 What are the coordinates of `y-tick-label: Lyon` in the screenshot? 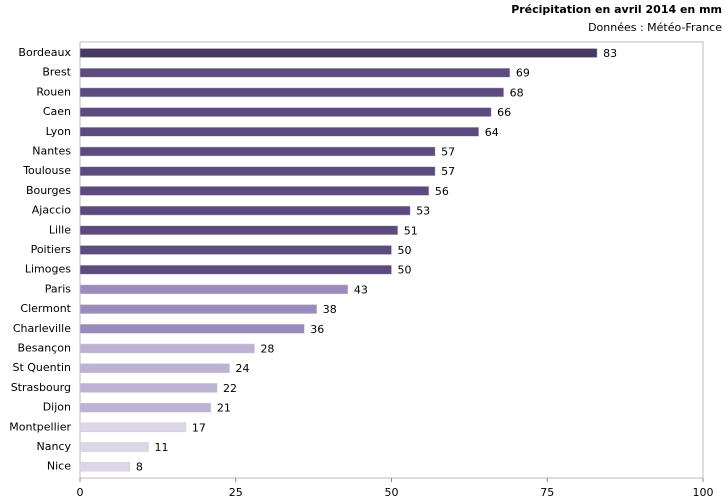 It's located at (58, 131).